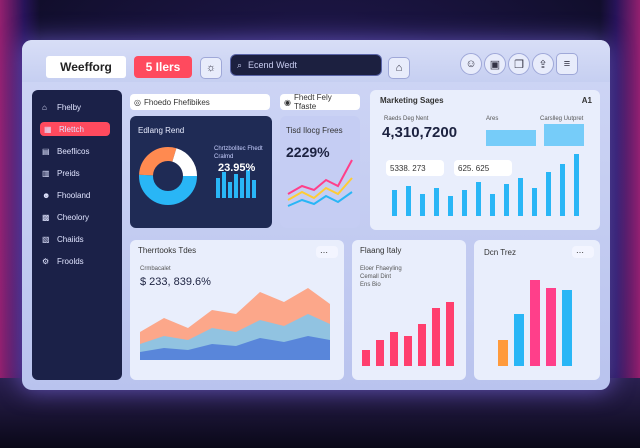 Image resolution: width=640 pixels, height=448 pixels. What do you see at coordinates (381, 269) in the screenshot?
I see `bars-legend-1: Eloer Fhaeyling` at bounding box center [381, 269].